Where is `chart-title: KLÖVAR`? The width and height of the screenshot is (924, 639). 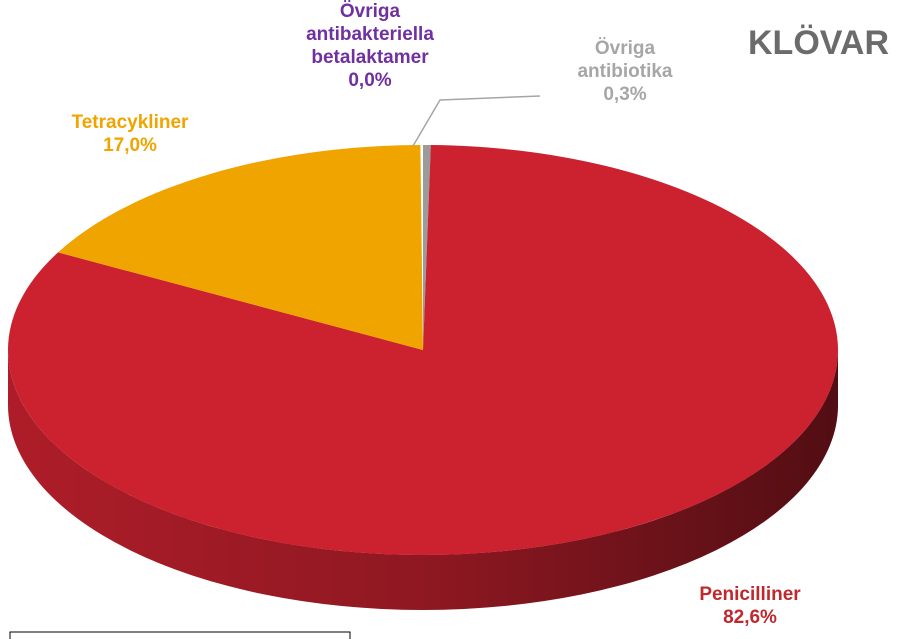
chart-title: KLÖVAR is located at coordinates (819, 43).